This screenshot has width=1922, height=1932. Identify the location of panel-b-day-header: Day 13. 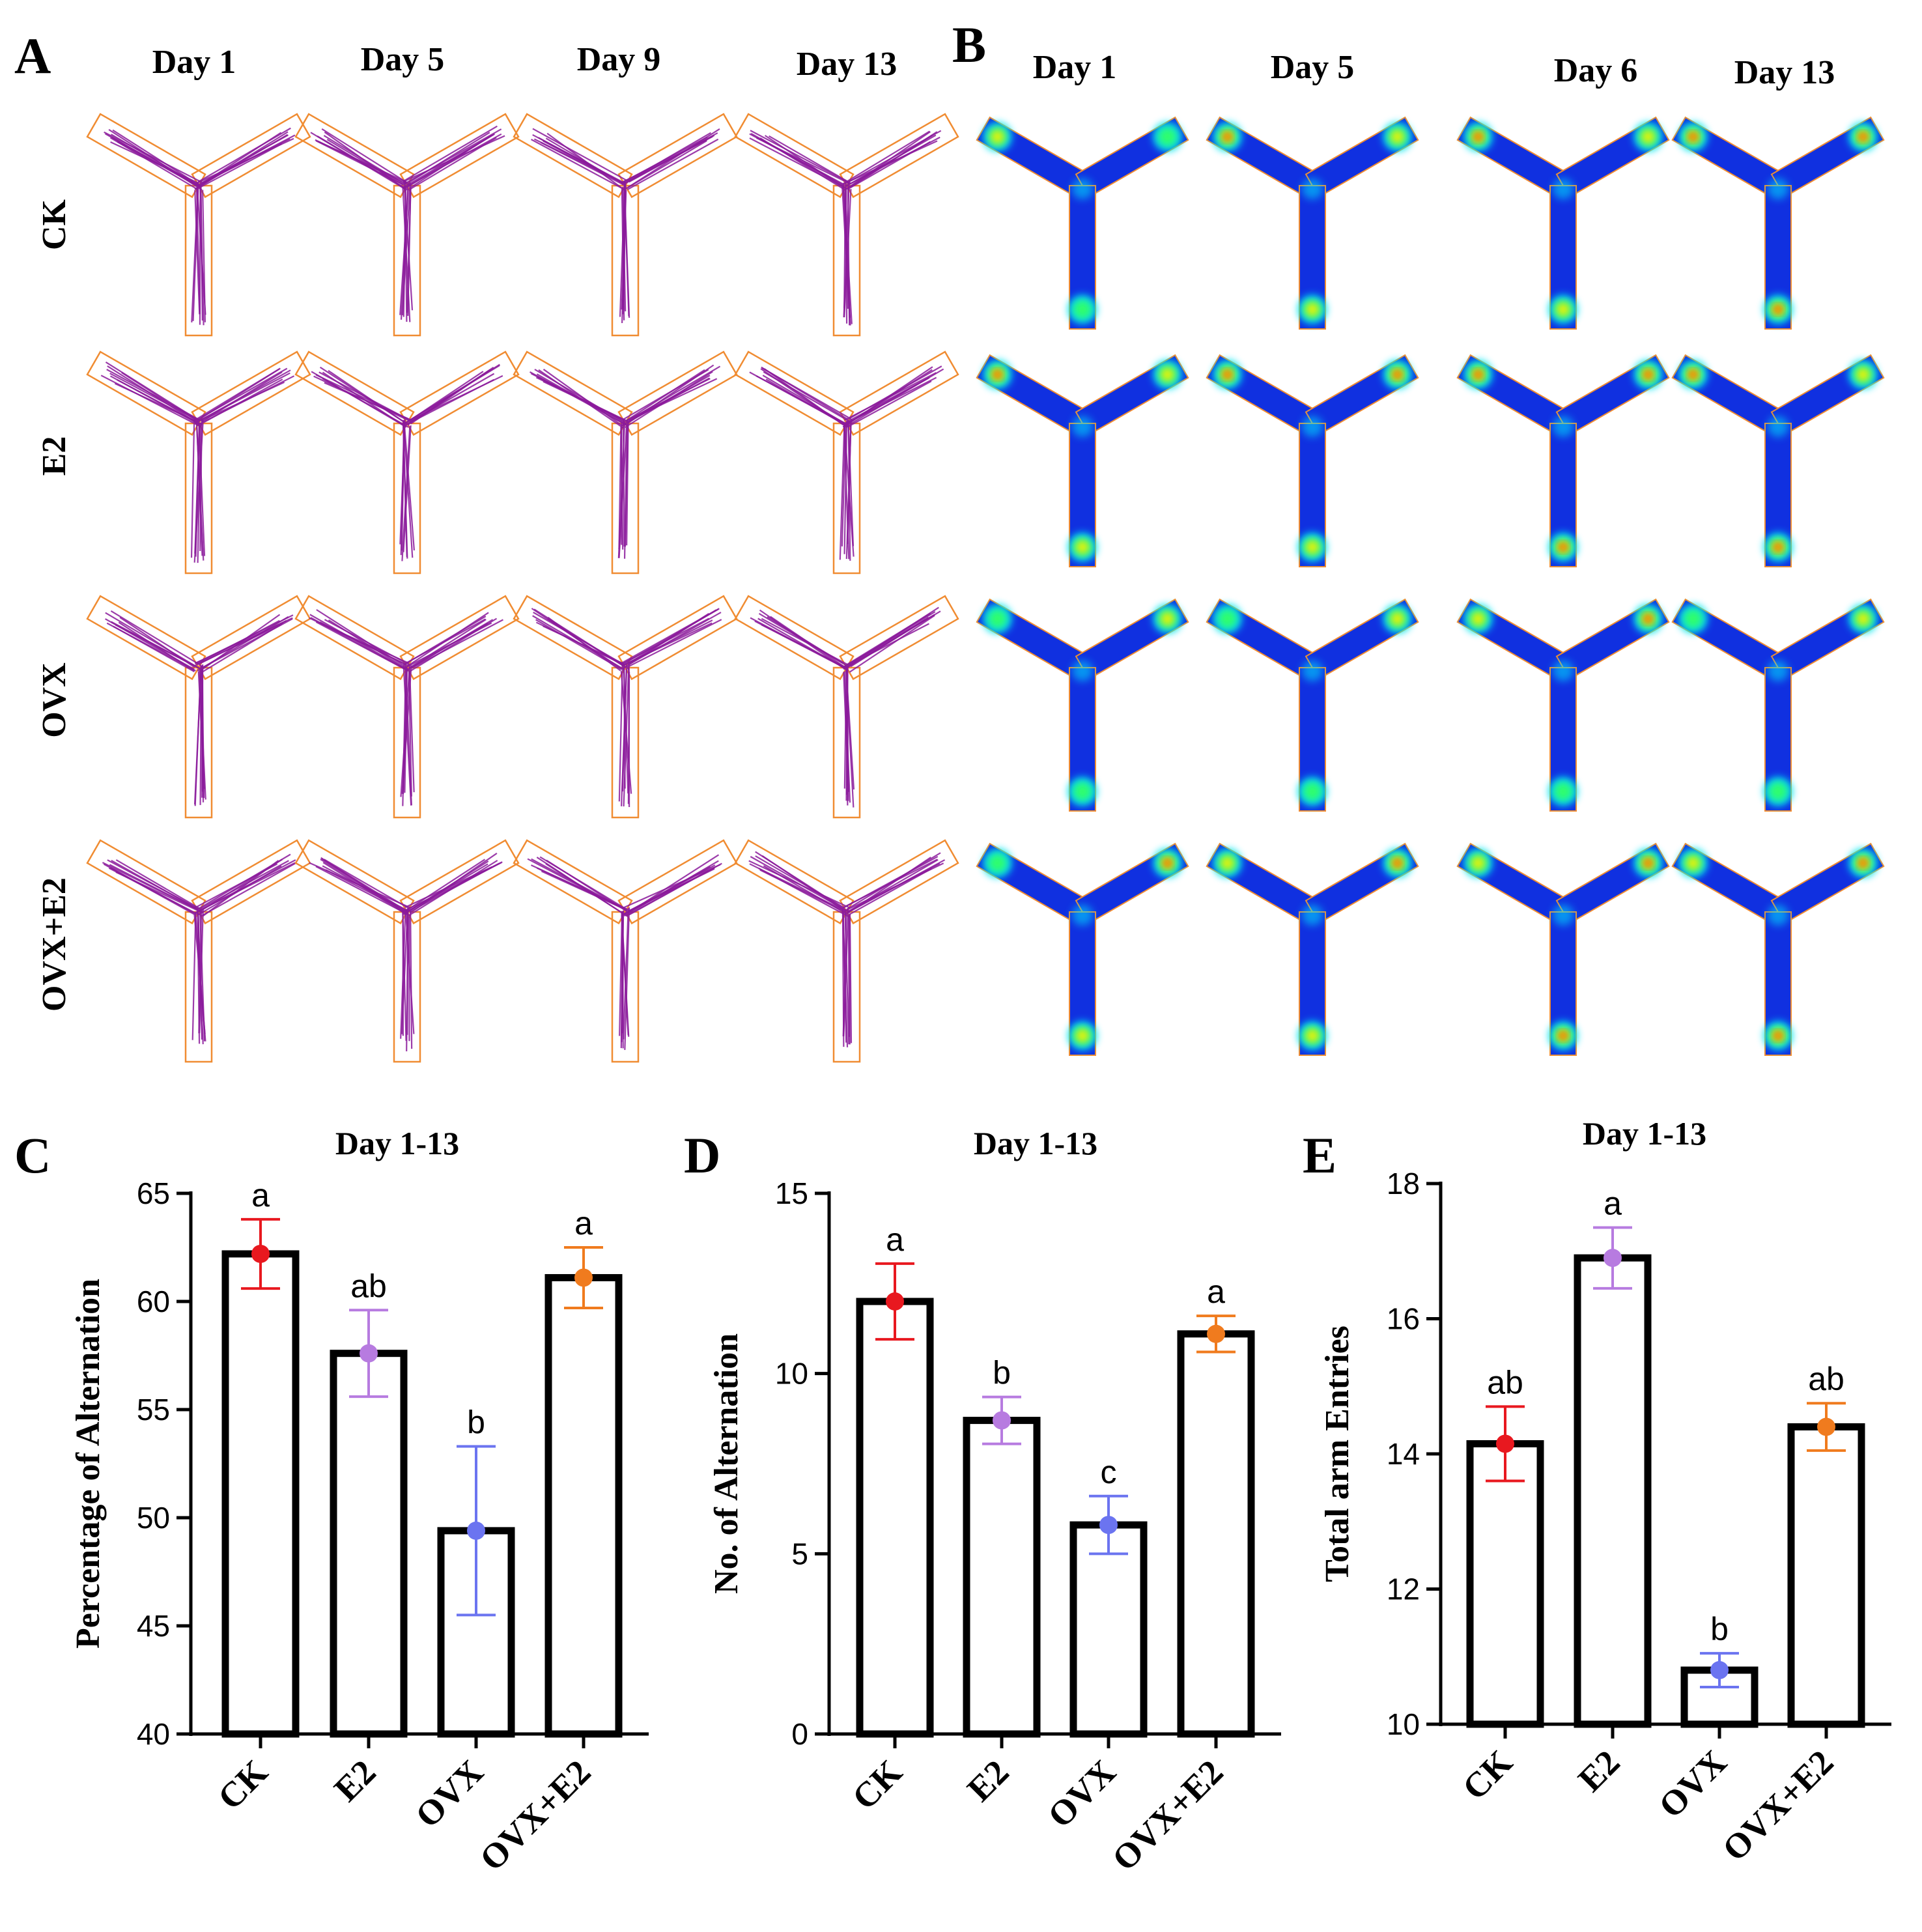
(1784, 73).